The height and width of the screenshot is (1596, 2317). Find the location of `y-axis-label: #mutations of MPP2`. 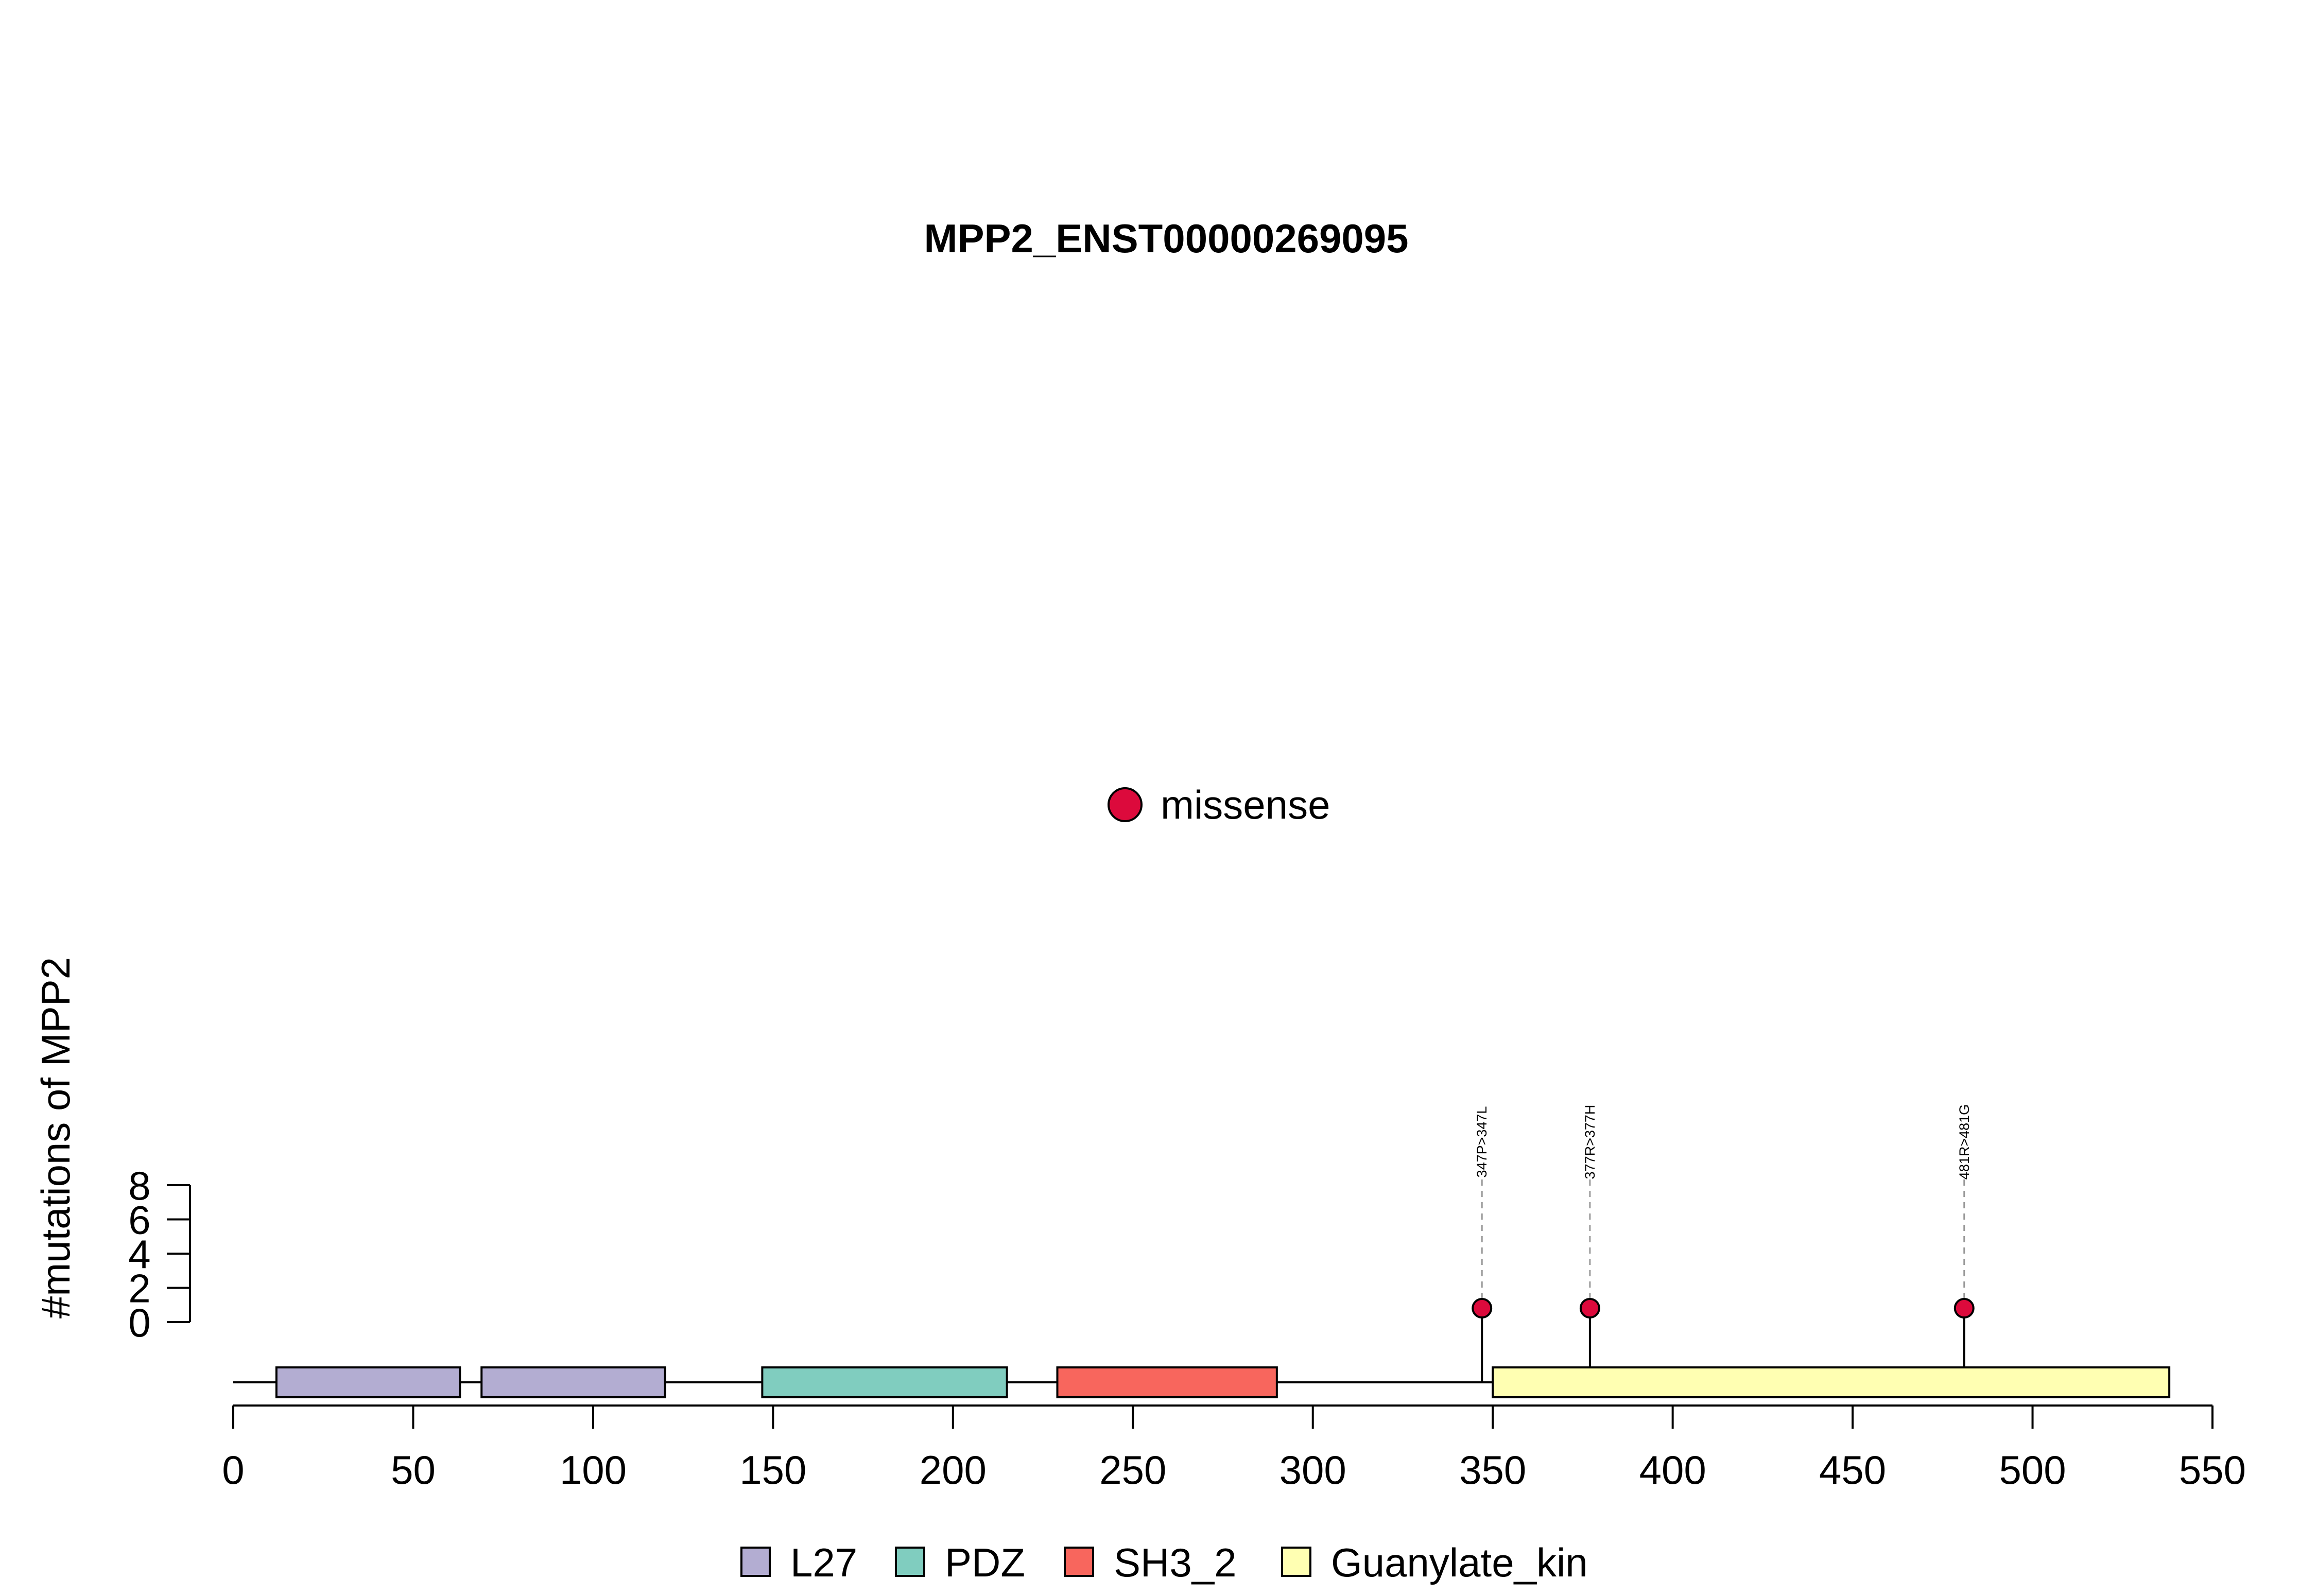

y-axis-label: #mutations of MPP2 is located at coordinates (55, 1138).